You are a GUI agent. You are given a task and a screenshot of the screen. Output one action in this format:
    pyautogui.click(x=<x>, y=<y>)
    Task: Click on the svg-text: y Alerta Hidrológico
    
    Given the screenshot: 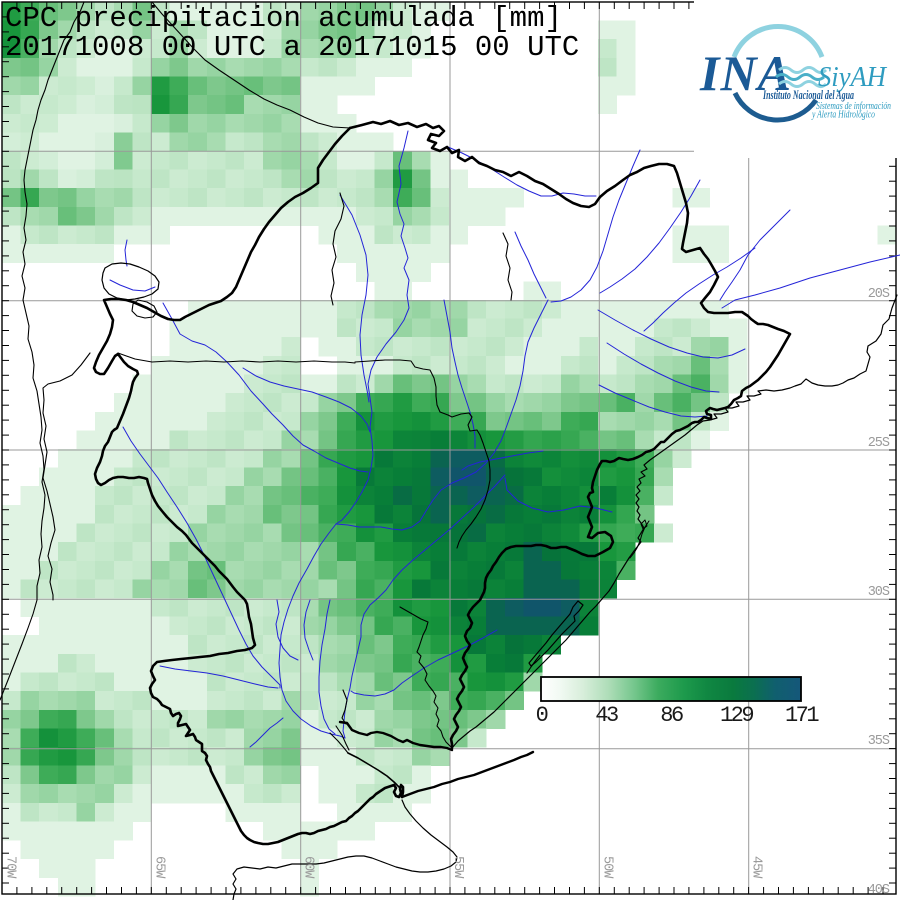 What is the action you would take?
    pyautogui.click(x=843, y=115)
    